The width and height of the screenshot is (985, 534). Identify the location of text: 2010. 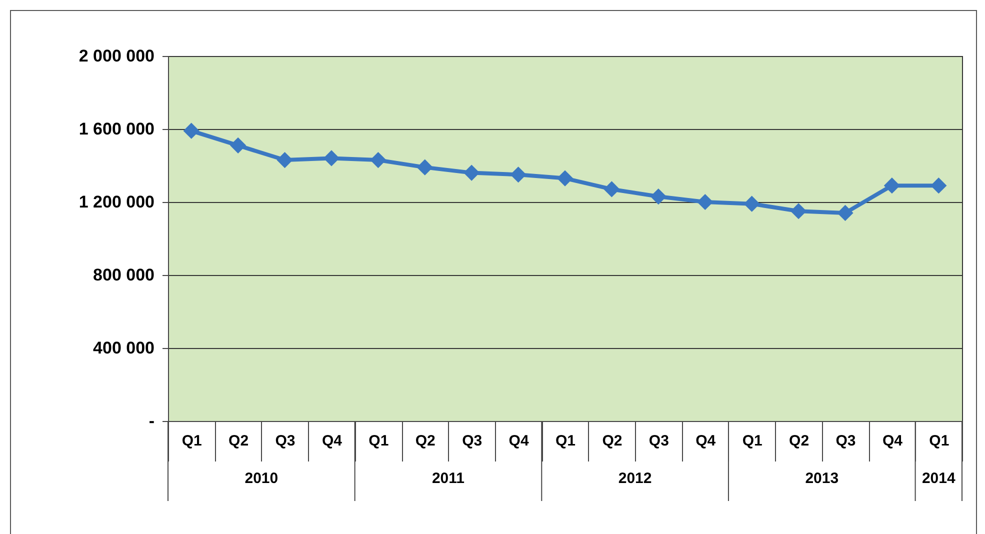
(261, 478).